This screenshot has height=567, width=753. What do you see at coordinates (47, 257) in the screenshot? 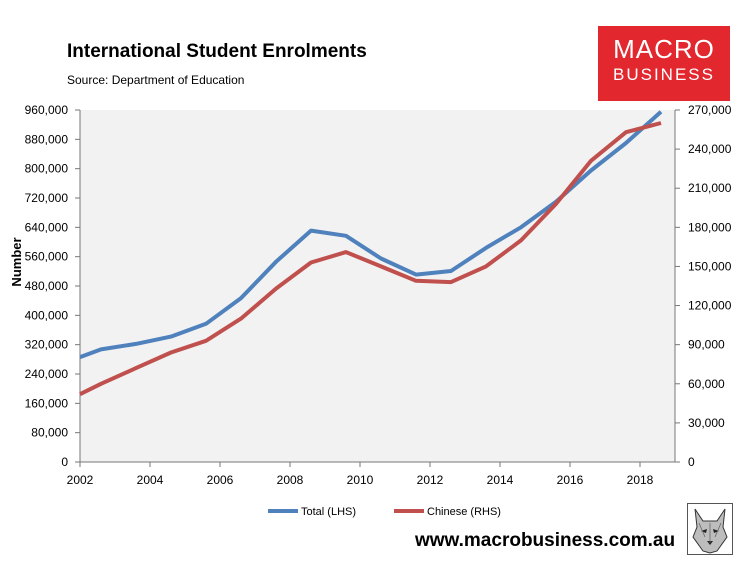
I see `left-tick-label: 560,000` at bounding box center [47, 257].